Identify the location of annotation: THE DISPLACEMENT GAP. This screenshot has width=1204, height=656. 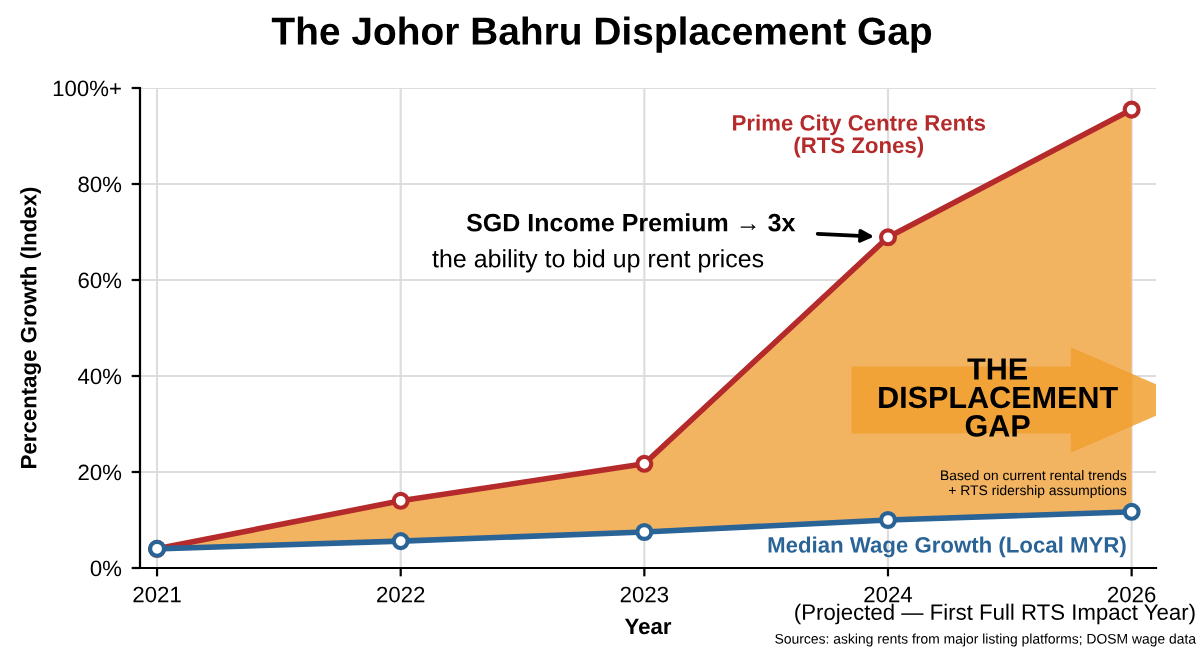
(998, 397).